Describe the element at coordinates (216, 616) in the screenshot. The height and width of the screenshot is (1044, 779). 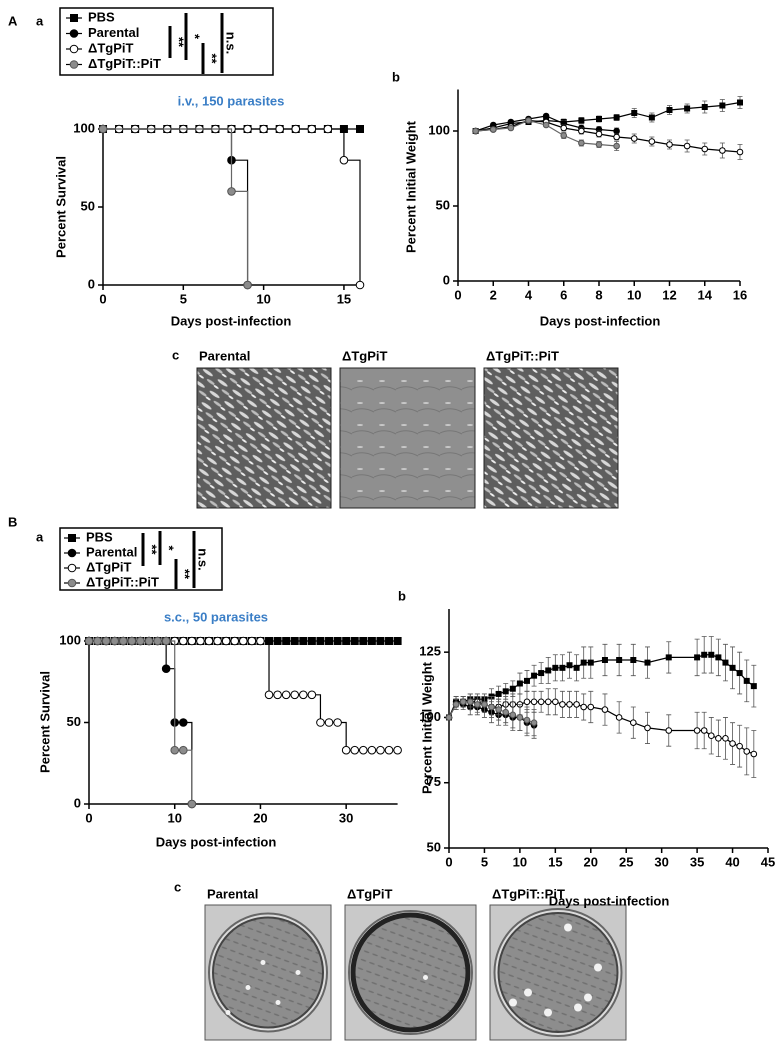
I see `chart-title: s.c., 50 parasites` at that location.